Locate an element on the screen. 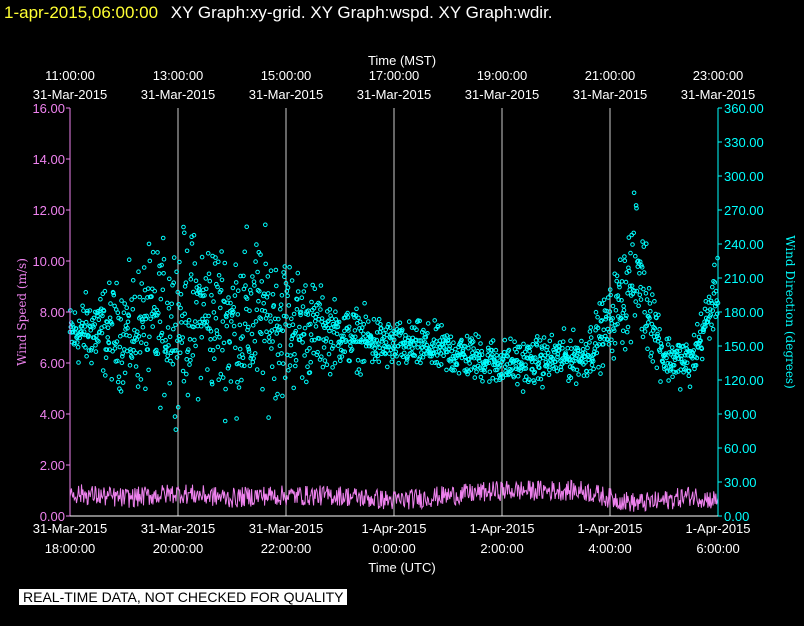 This screenshot has width=804, height=626. top-tick-label-time: 19:00:00 is located at coordinates (502, 75).